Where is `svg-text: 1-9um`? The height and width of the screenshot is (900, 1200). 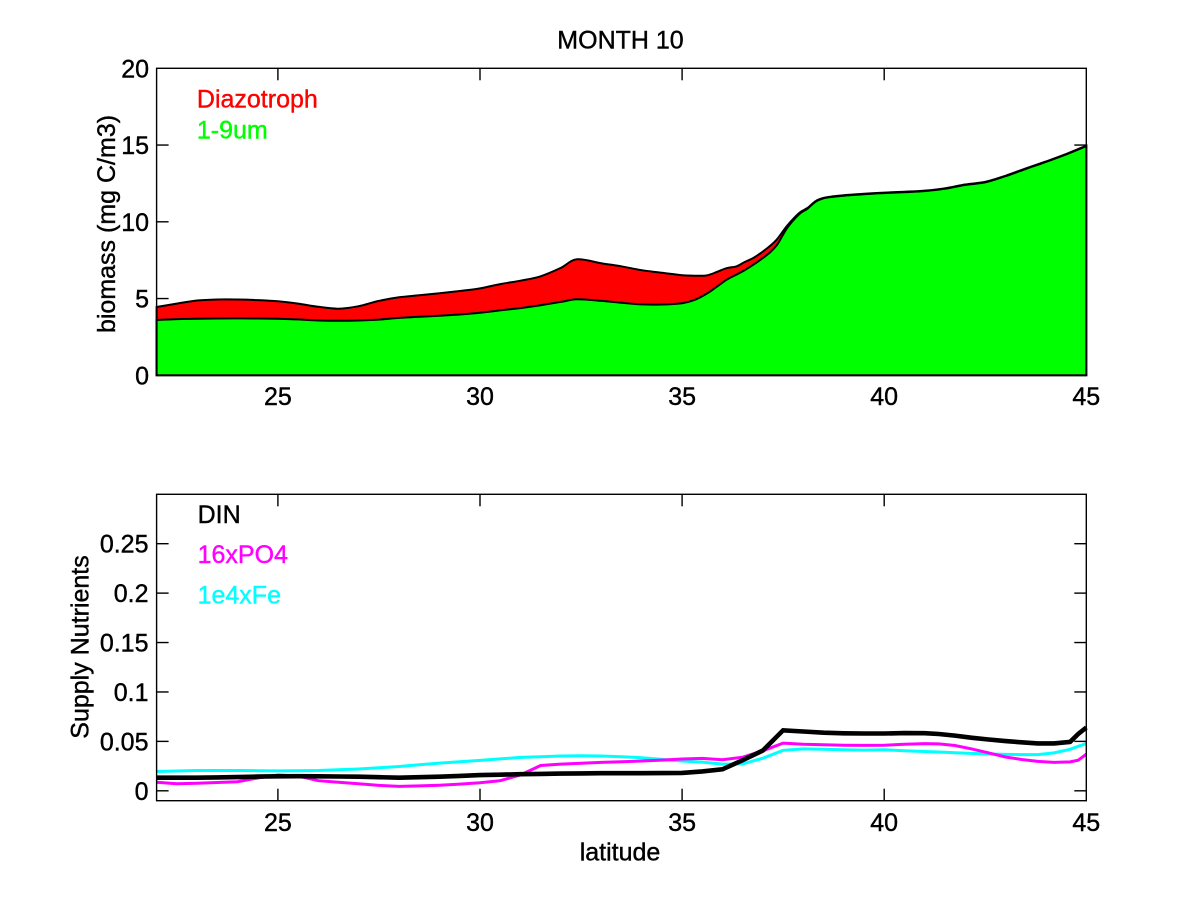 svg-text: 1-9um is located at coordinates (232, 131).